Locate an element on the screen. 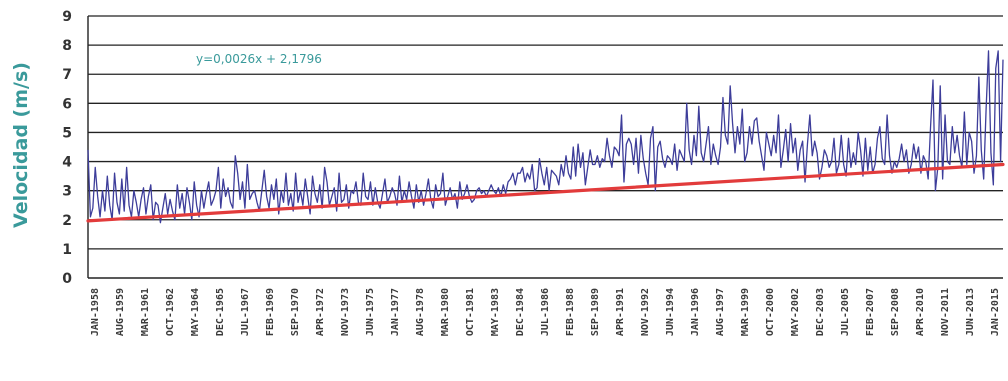  x-tick-label: MAR-1980 is located at coordinates (445, 312).